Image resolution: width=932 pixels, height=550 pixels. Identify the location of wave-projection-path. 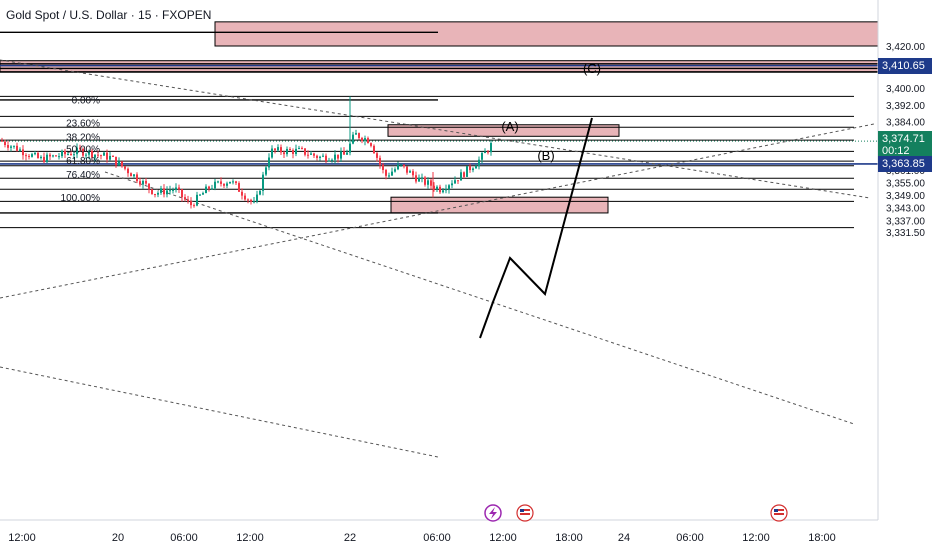
(536, 228).